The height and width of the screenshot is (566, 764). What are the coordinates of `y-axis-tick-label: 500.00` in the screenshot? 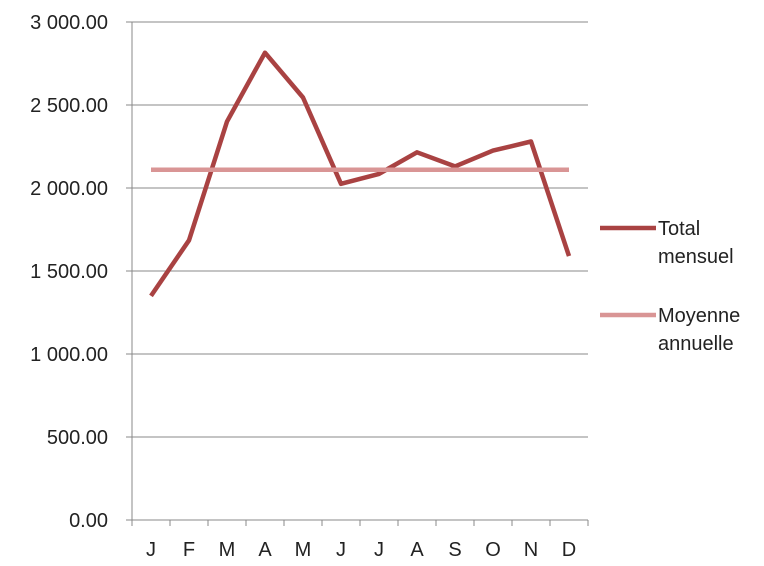 It's located at (77, 438).